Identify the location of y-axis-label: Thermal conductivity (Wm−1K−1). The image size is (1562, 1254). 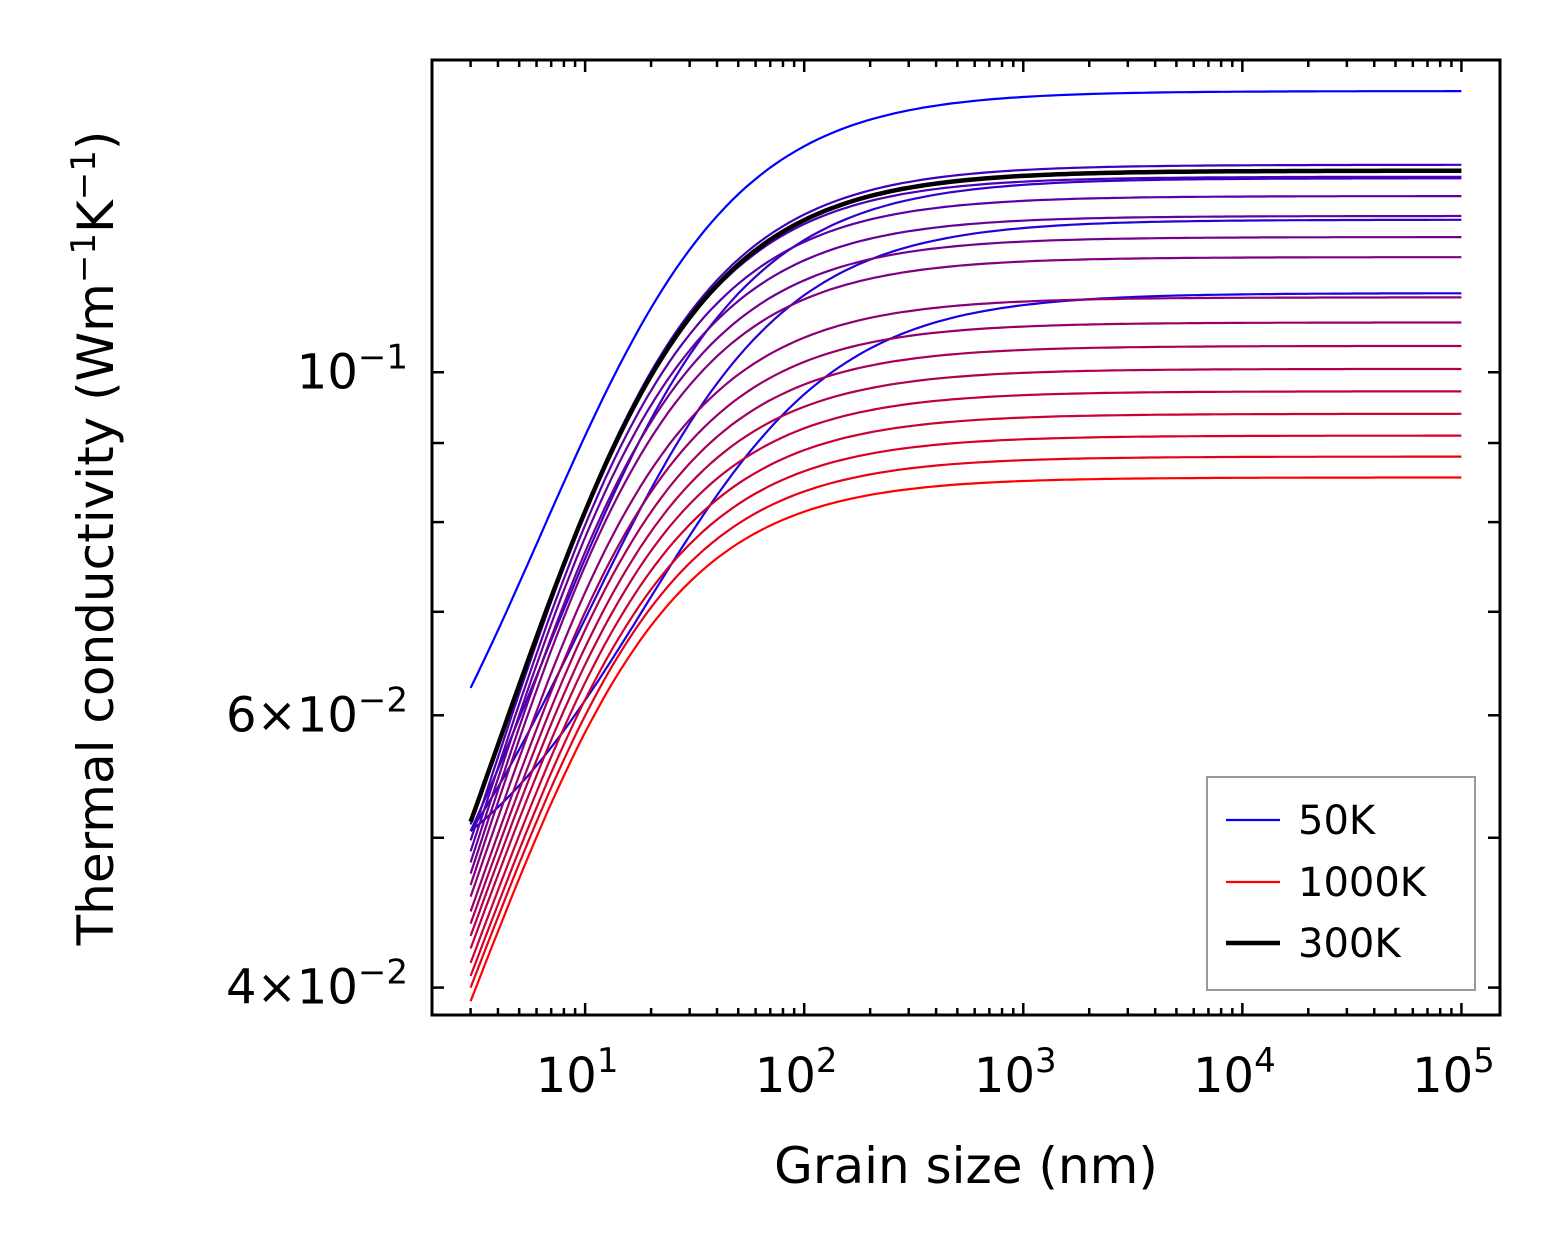
(94, 539).